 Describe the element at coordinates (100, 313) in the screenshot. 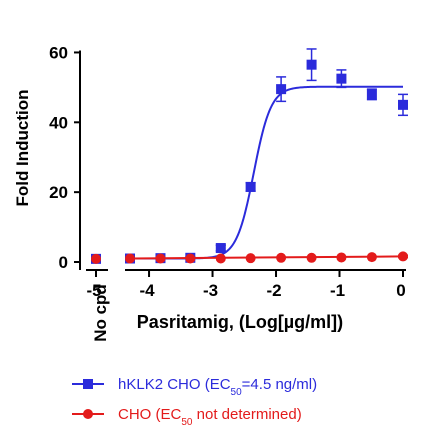

I see `no-compound-label: No cpd` at that location.